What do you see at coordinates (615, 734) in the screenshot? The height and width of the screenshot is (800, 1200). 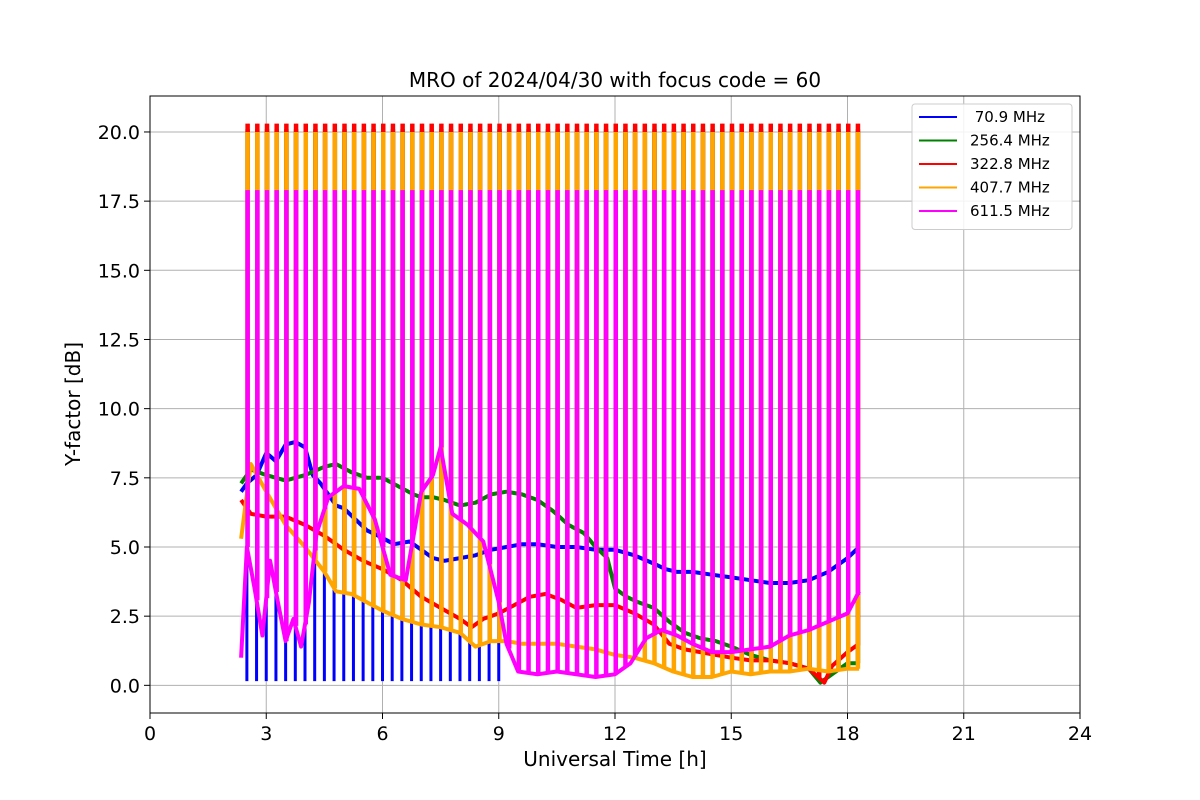 I see `x-tick-label: 12` at bounding box center [615, 734].